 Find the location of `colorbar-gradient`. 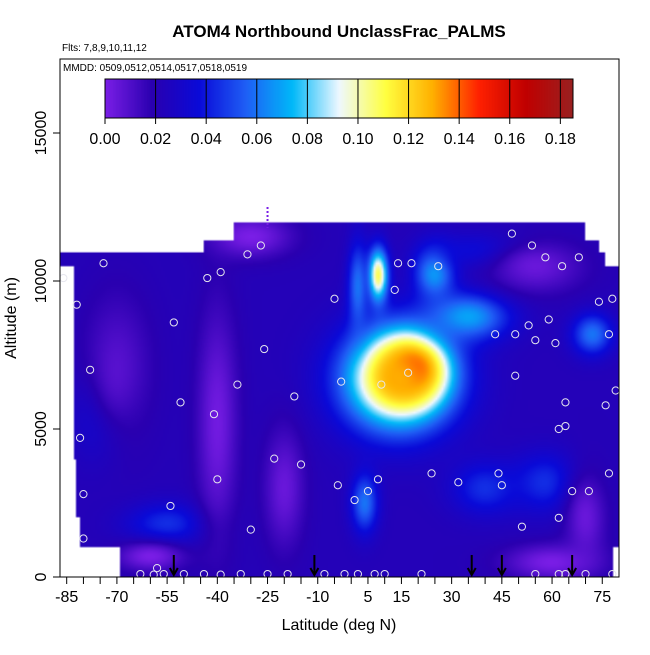

colorbar-gradient is located at coordinates (339, 98).